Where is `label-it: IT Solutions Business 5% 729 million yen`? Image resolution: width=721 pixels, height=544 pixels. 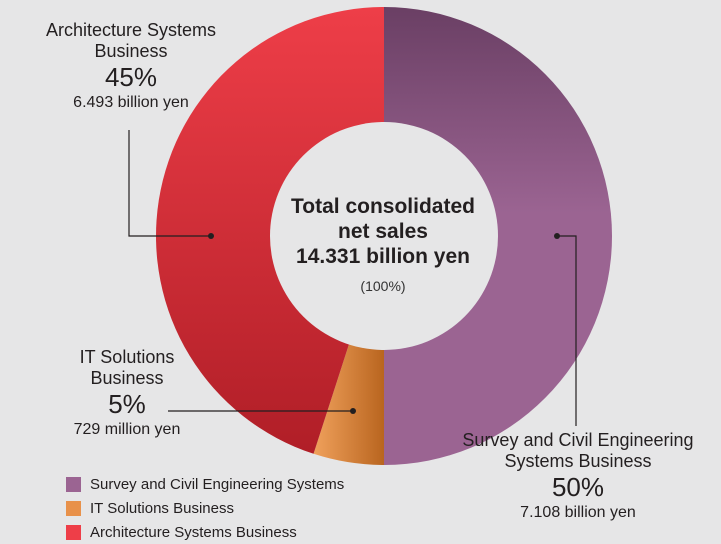 label-it: IT Solutions Business 5% 729 million yen is located at coordinates (127, 393).